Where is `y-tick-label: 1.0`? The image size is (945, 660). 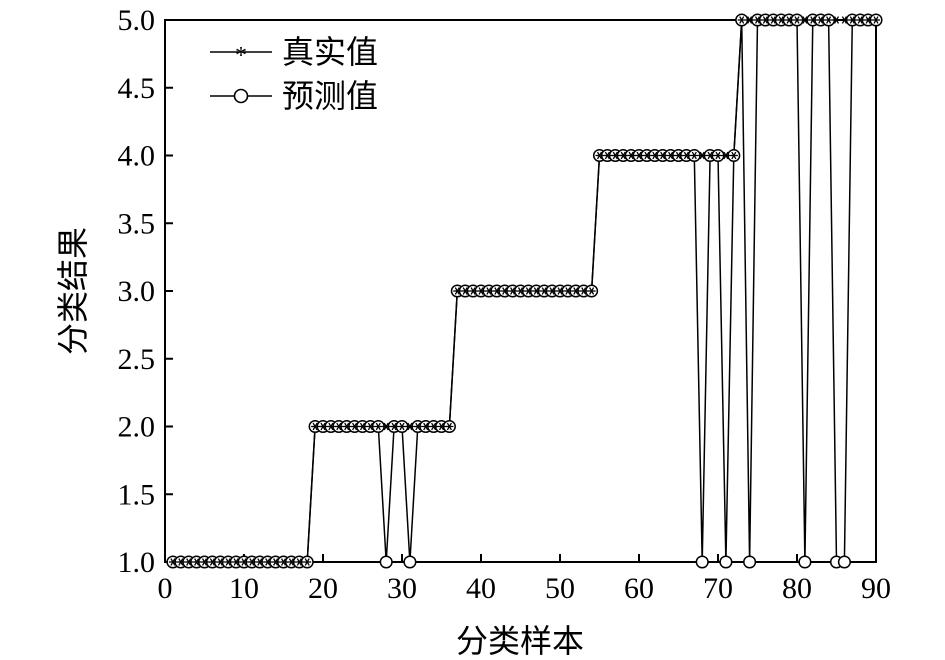
y-tick-label: 1.0 is located at coordinates (137, 562).